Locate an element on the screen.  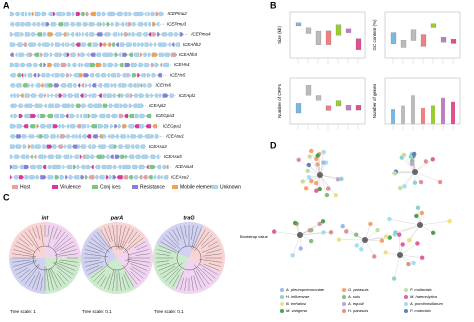
legend-swatch is located at coordinates (135, 187).